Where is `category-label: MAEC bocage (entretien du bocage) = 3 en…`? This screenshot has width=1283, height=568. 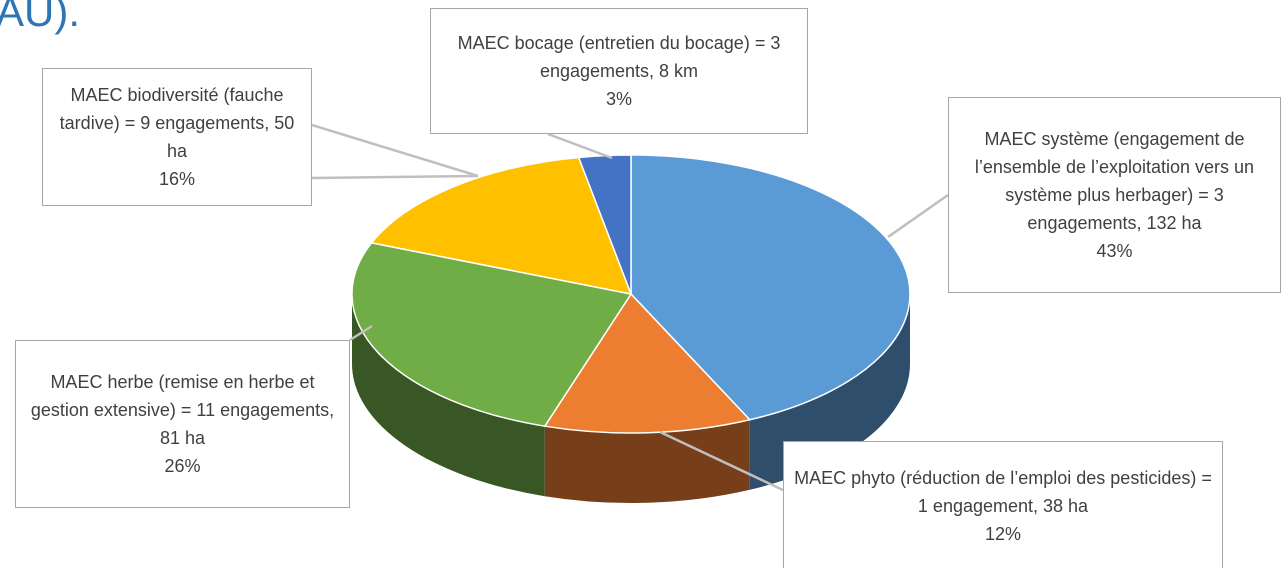
category-label: MAEC bocage (entretien du bocage) = 3 en… is located at coordinates (619, 57).